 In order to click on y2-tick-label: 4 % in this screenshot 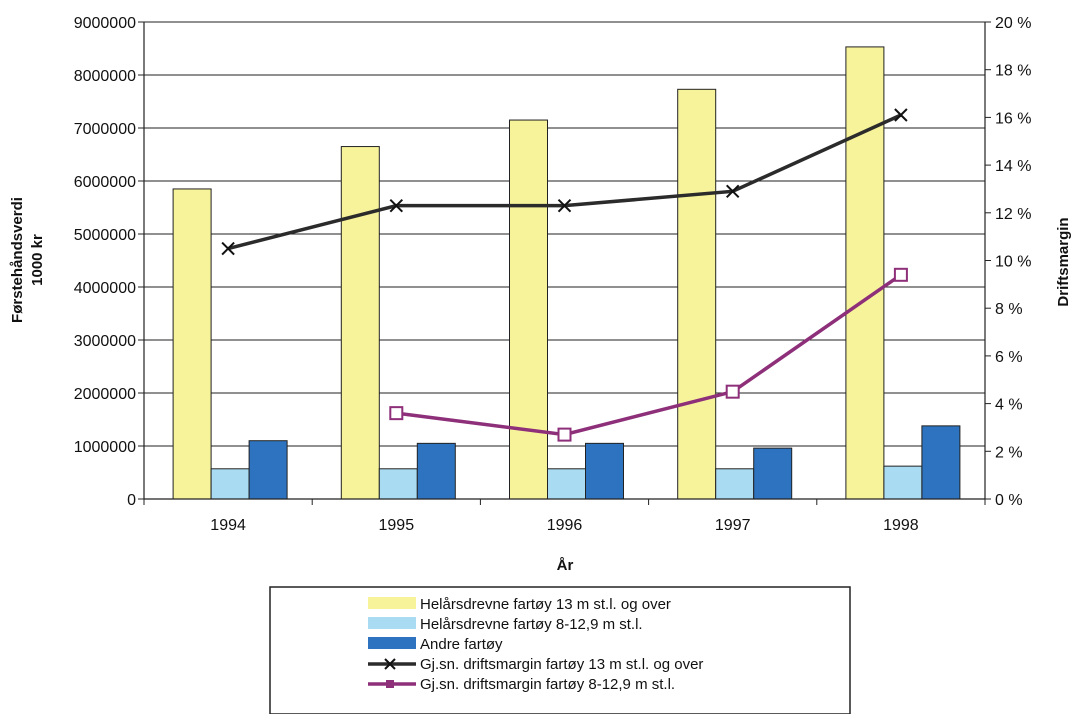, I will do `click(1009, 405)`.